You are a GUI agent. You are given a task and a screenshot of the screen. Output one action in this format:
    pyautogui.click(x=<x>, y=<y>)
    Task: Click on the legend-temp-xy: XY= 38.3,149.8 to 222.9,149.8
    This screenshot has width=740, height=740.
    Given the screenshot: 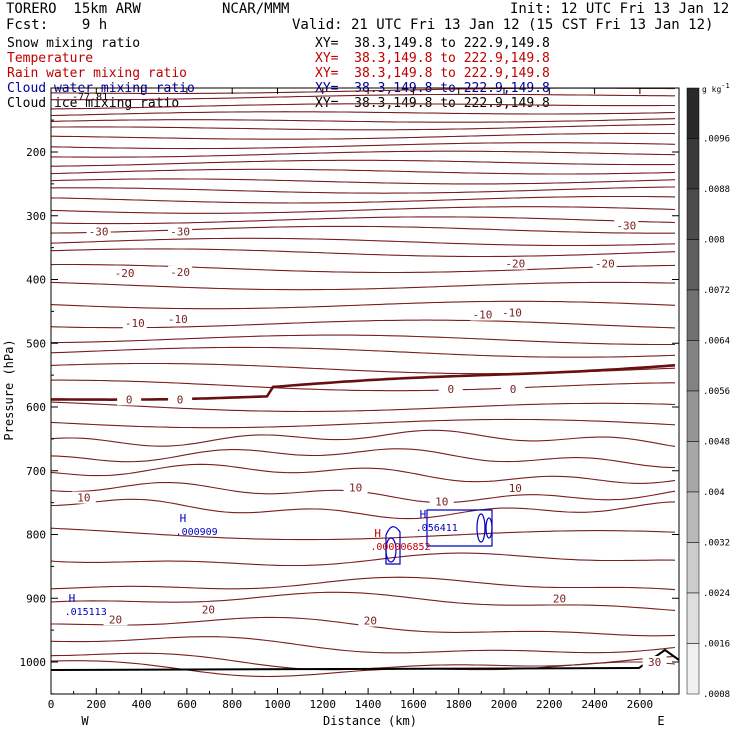 What is the action you would take?
    pyautogui.click(x=432, y=58)
    